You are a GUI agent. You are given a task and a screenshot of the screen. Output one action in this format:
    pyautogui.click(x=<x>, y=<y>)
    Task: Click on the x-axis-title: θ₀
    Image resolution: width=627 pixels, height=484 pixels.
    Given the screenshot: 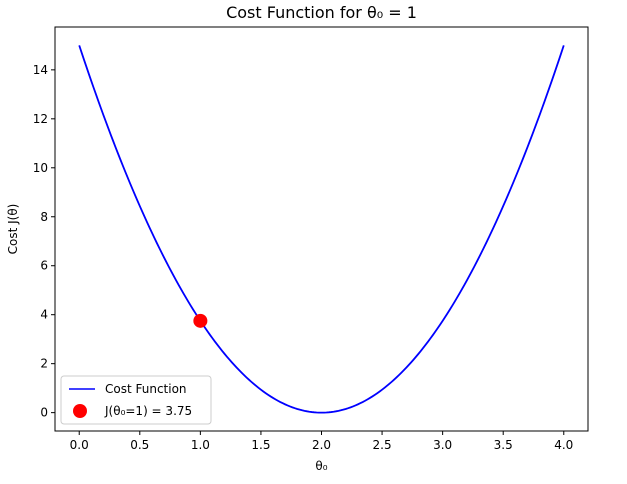 What is the action you would take?
    pyautogui.click(x=321, y=466)
    